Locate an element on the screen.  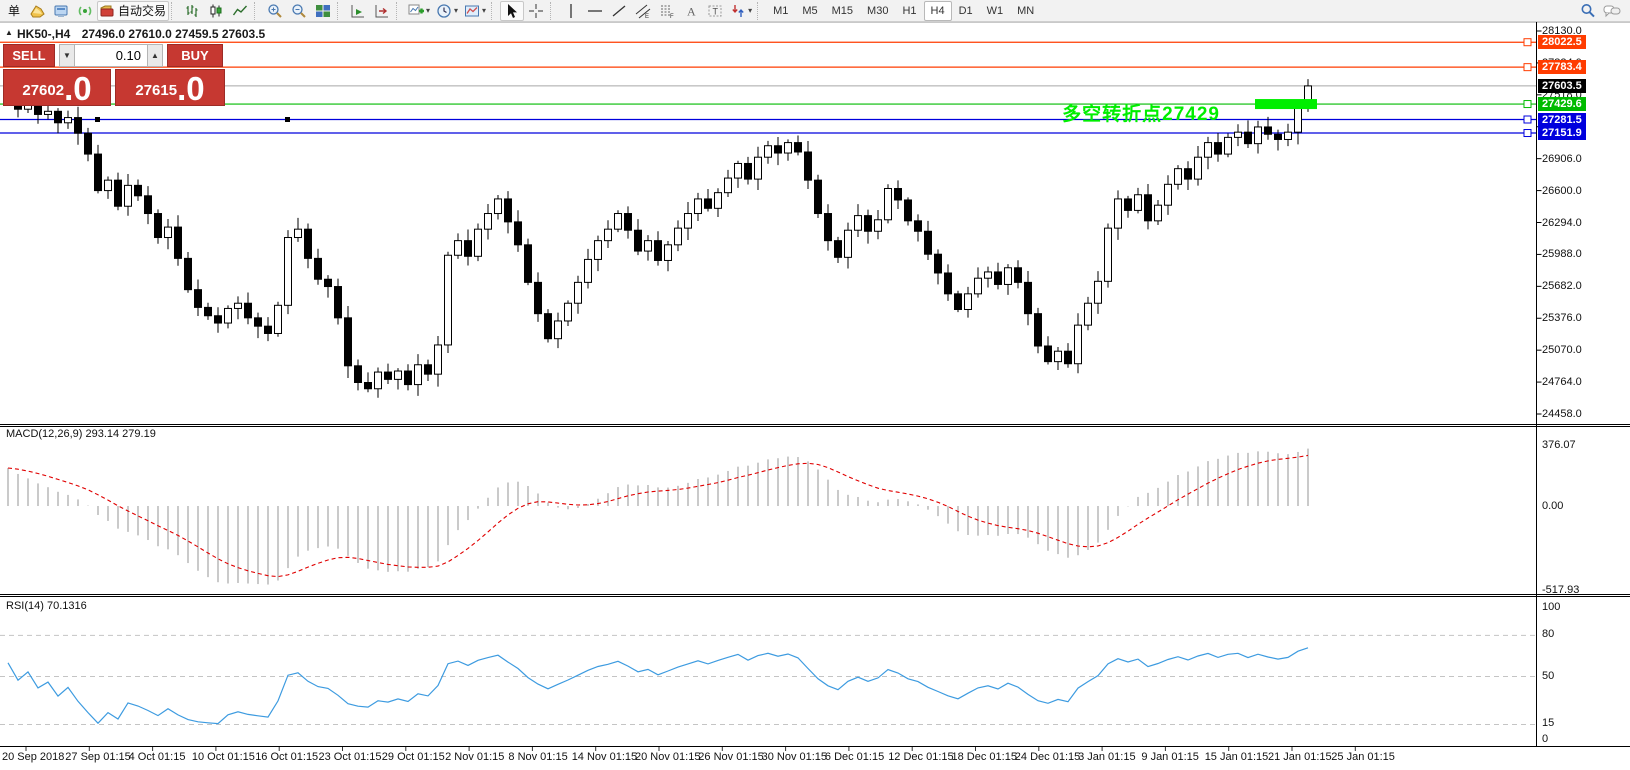
volume-input: 0.10 is located at coordinates (111, 55).